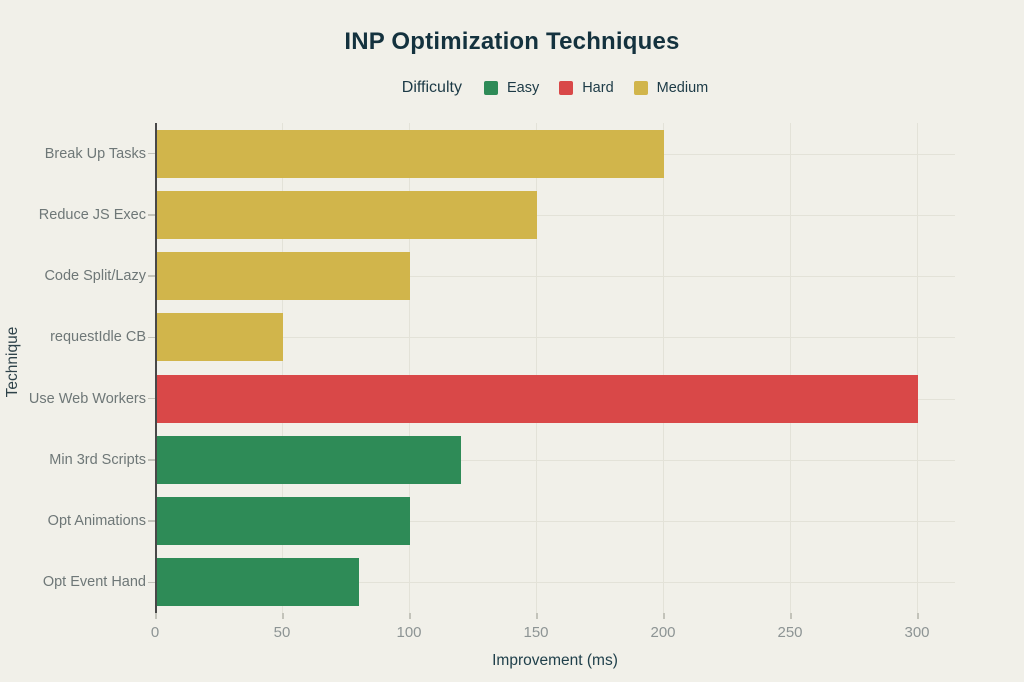  Describe the element at coordinates (566, 88) in the screenshot. I see `hard-swatch-icon` at that location.